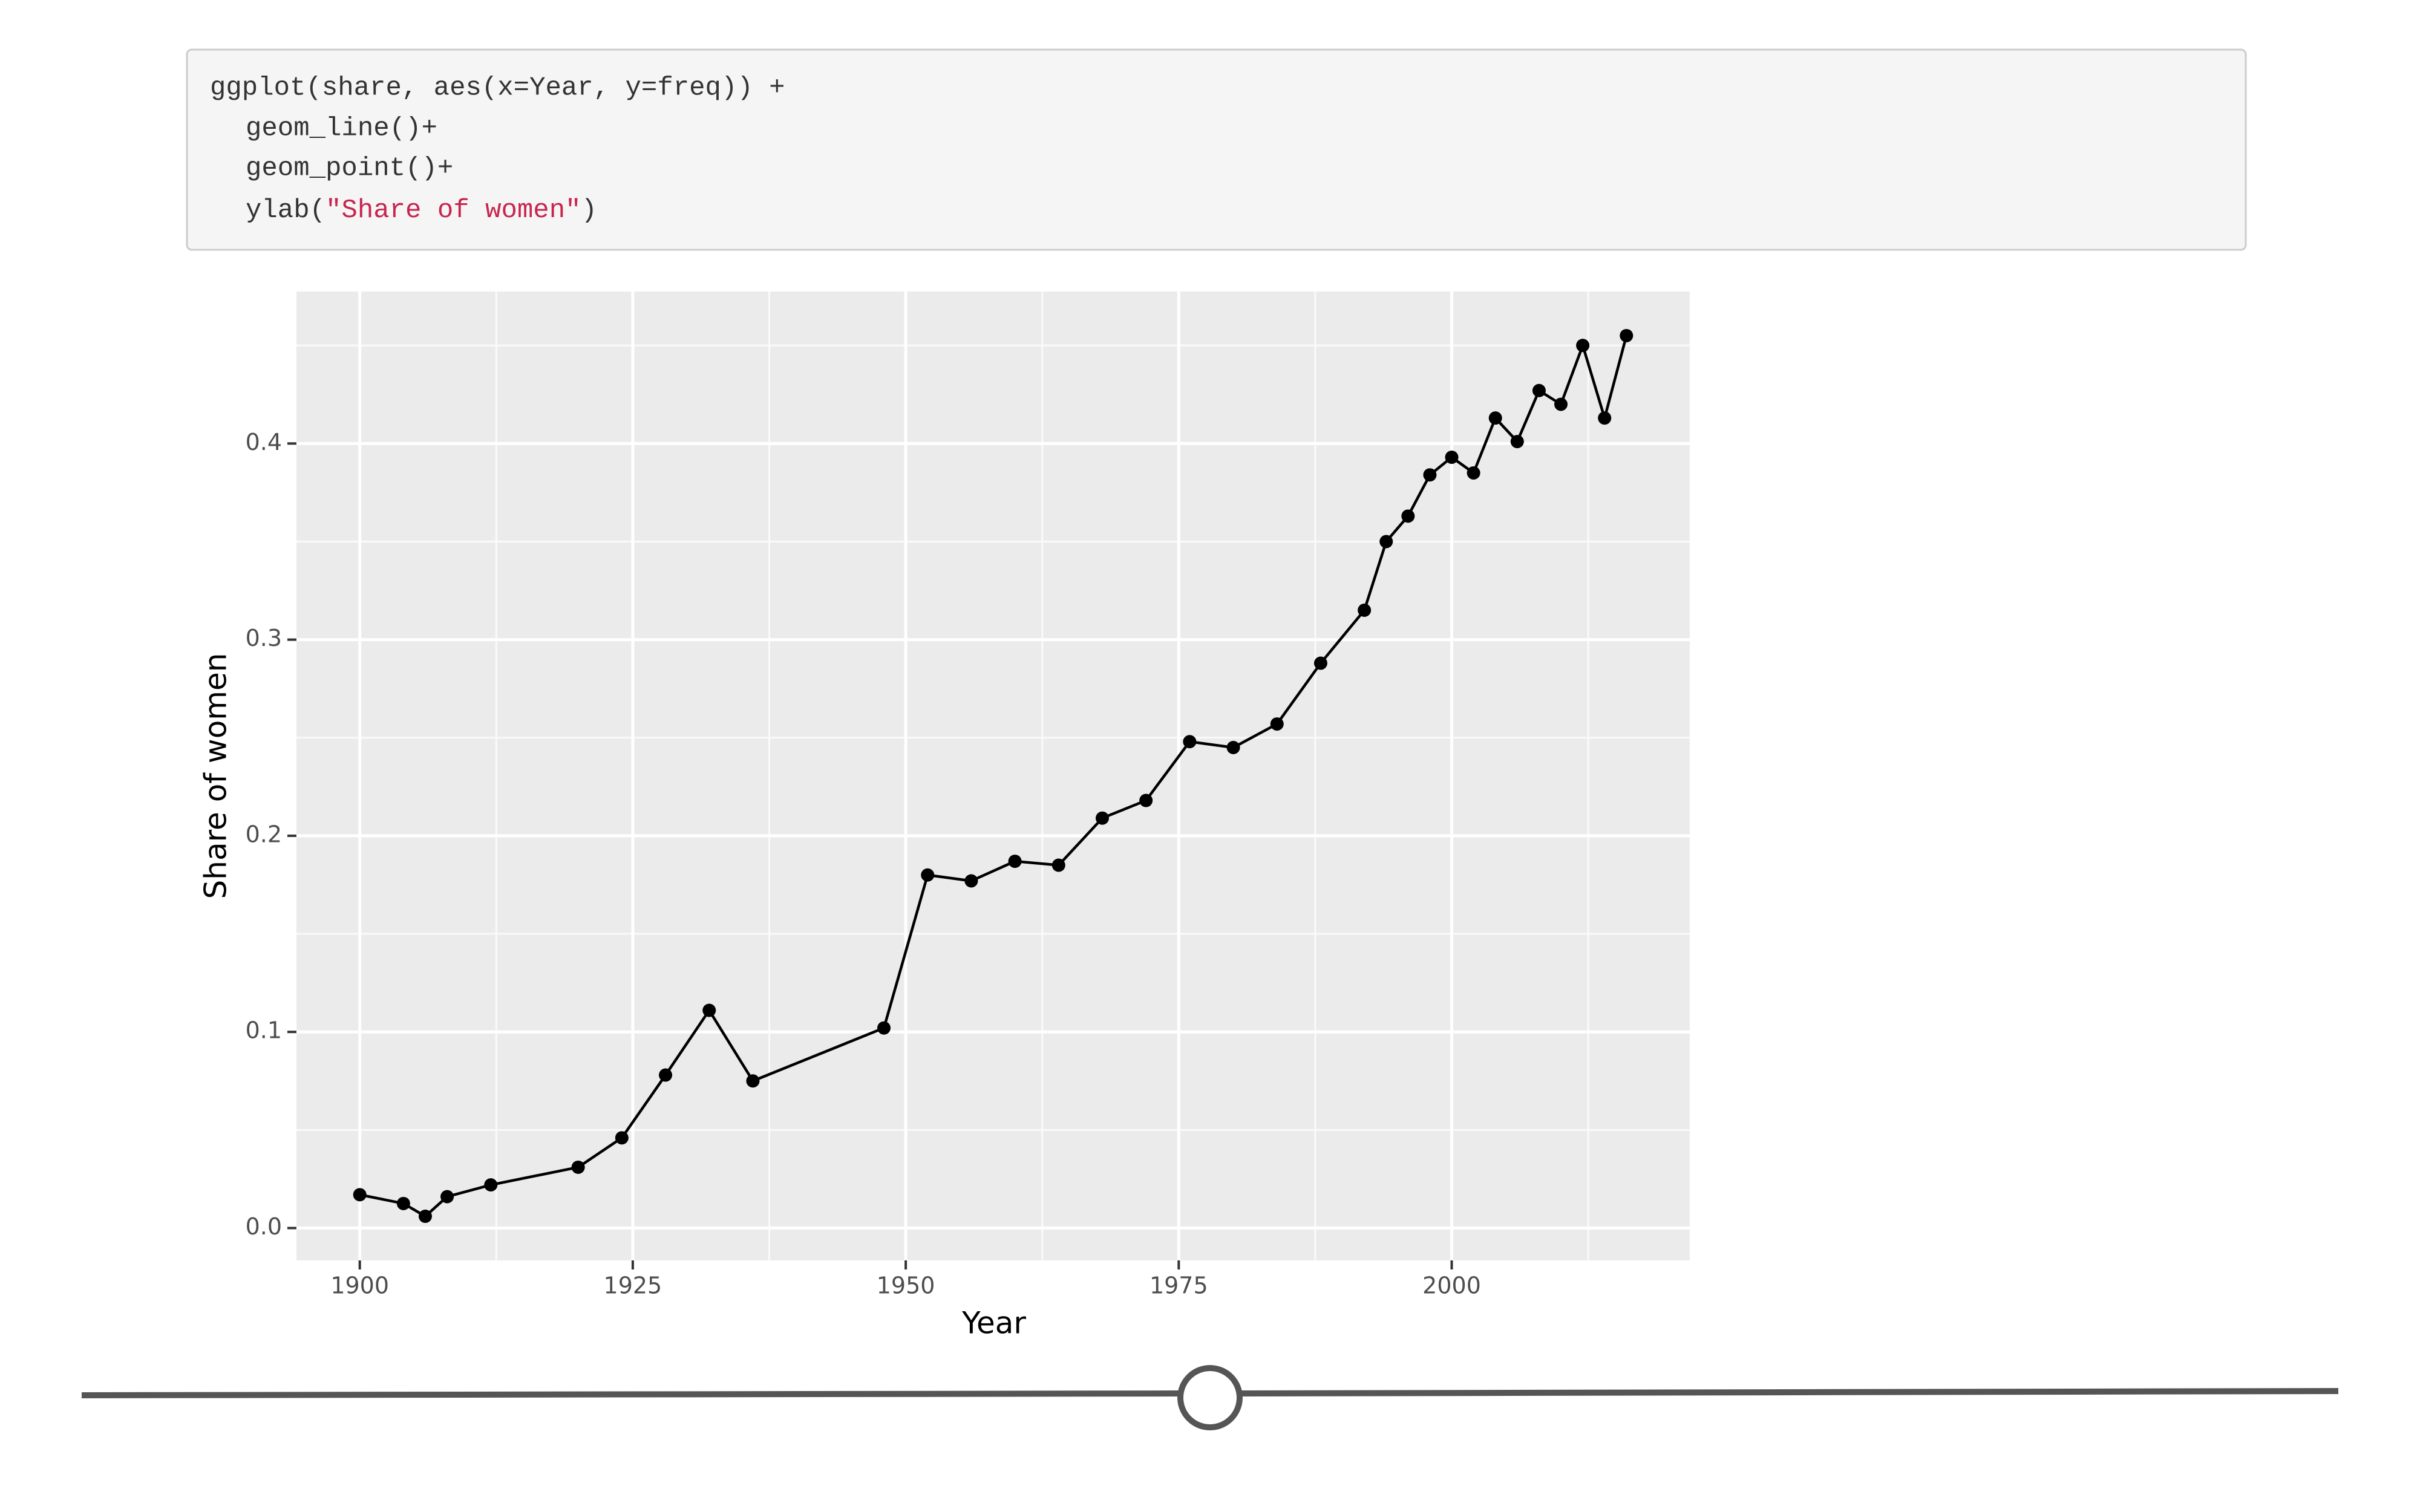 The width and height of the screenshot is (2420, 1512). I want to click on y-tick-label: 0.2, so click(264, 834).